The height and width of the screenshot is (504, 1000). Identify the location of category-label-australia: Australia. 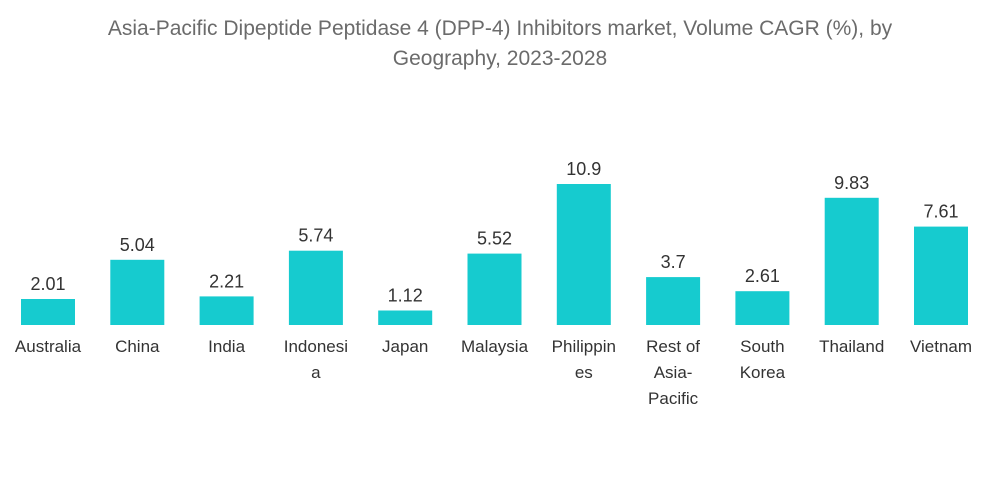
(48, 346).